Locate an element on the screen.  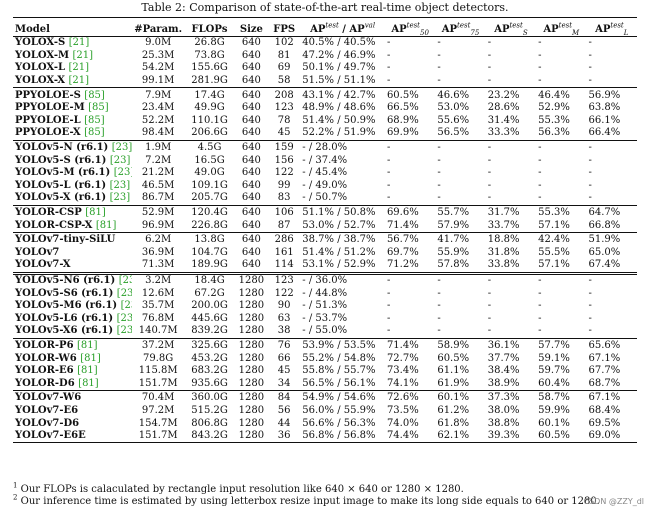
cell-apm: 58.7% is located at coordinates (561, 397).